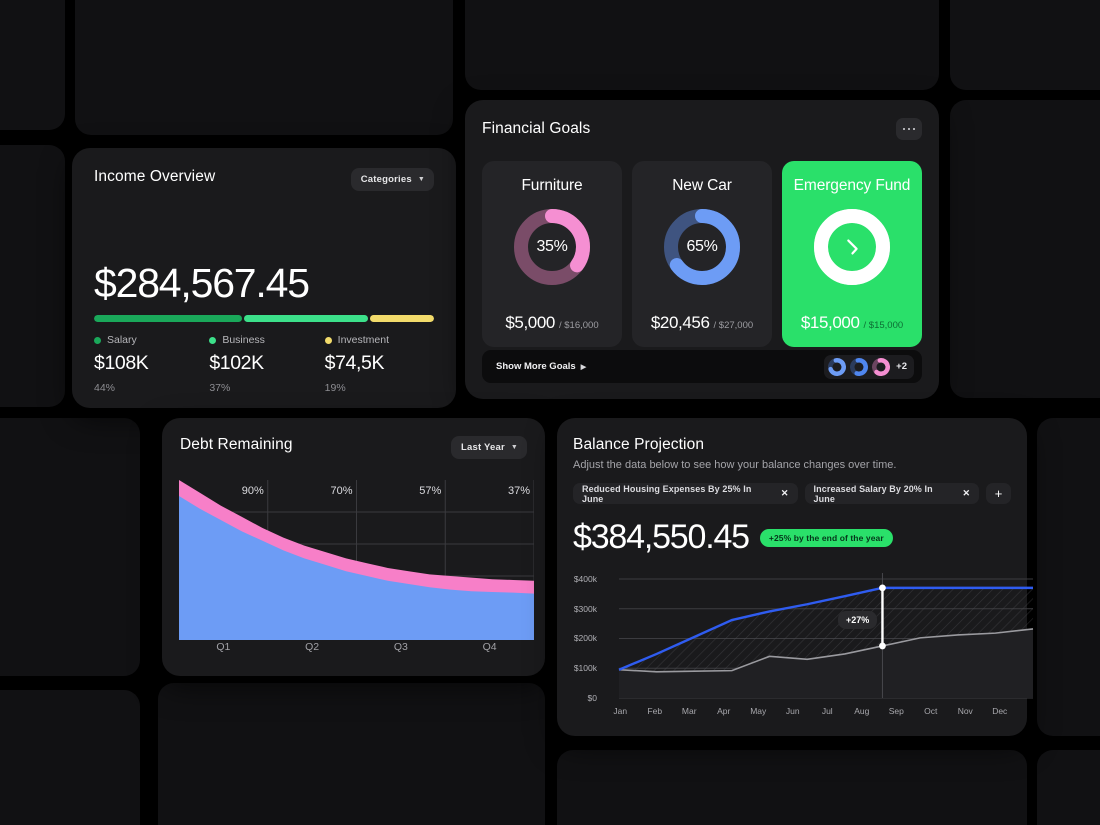 The width and height of the screenshot is (1100, 825). I want to click on chevron-right-icon: ▶, so click(583, 367).